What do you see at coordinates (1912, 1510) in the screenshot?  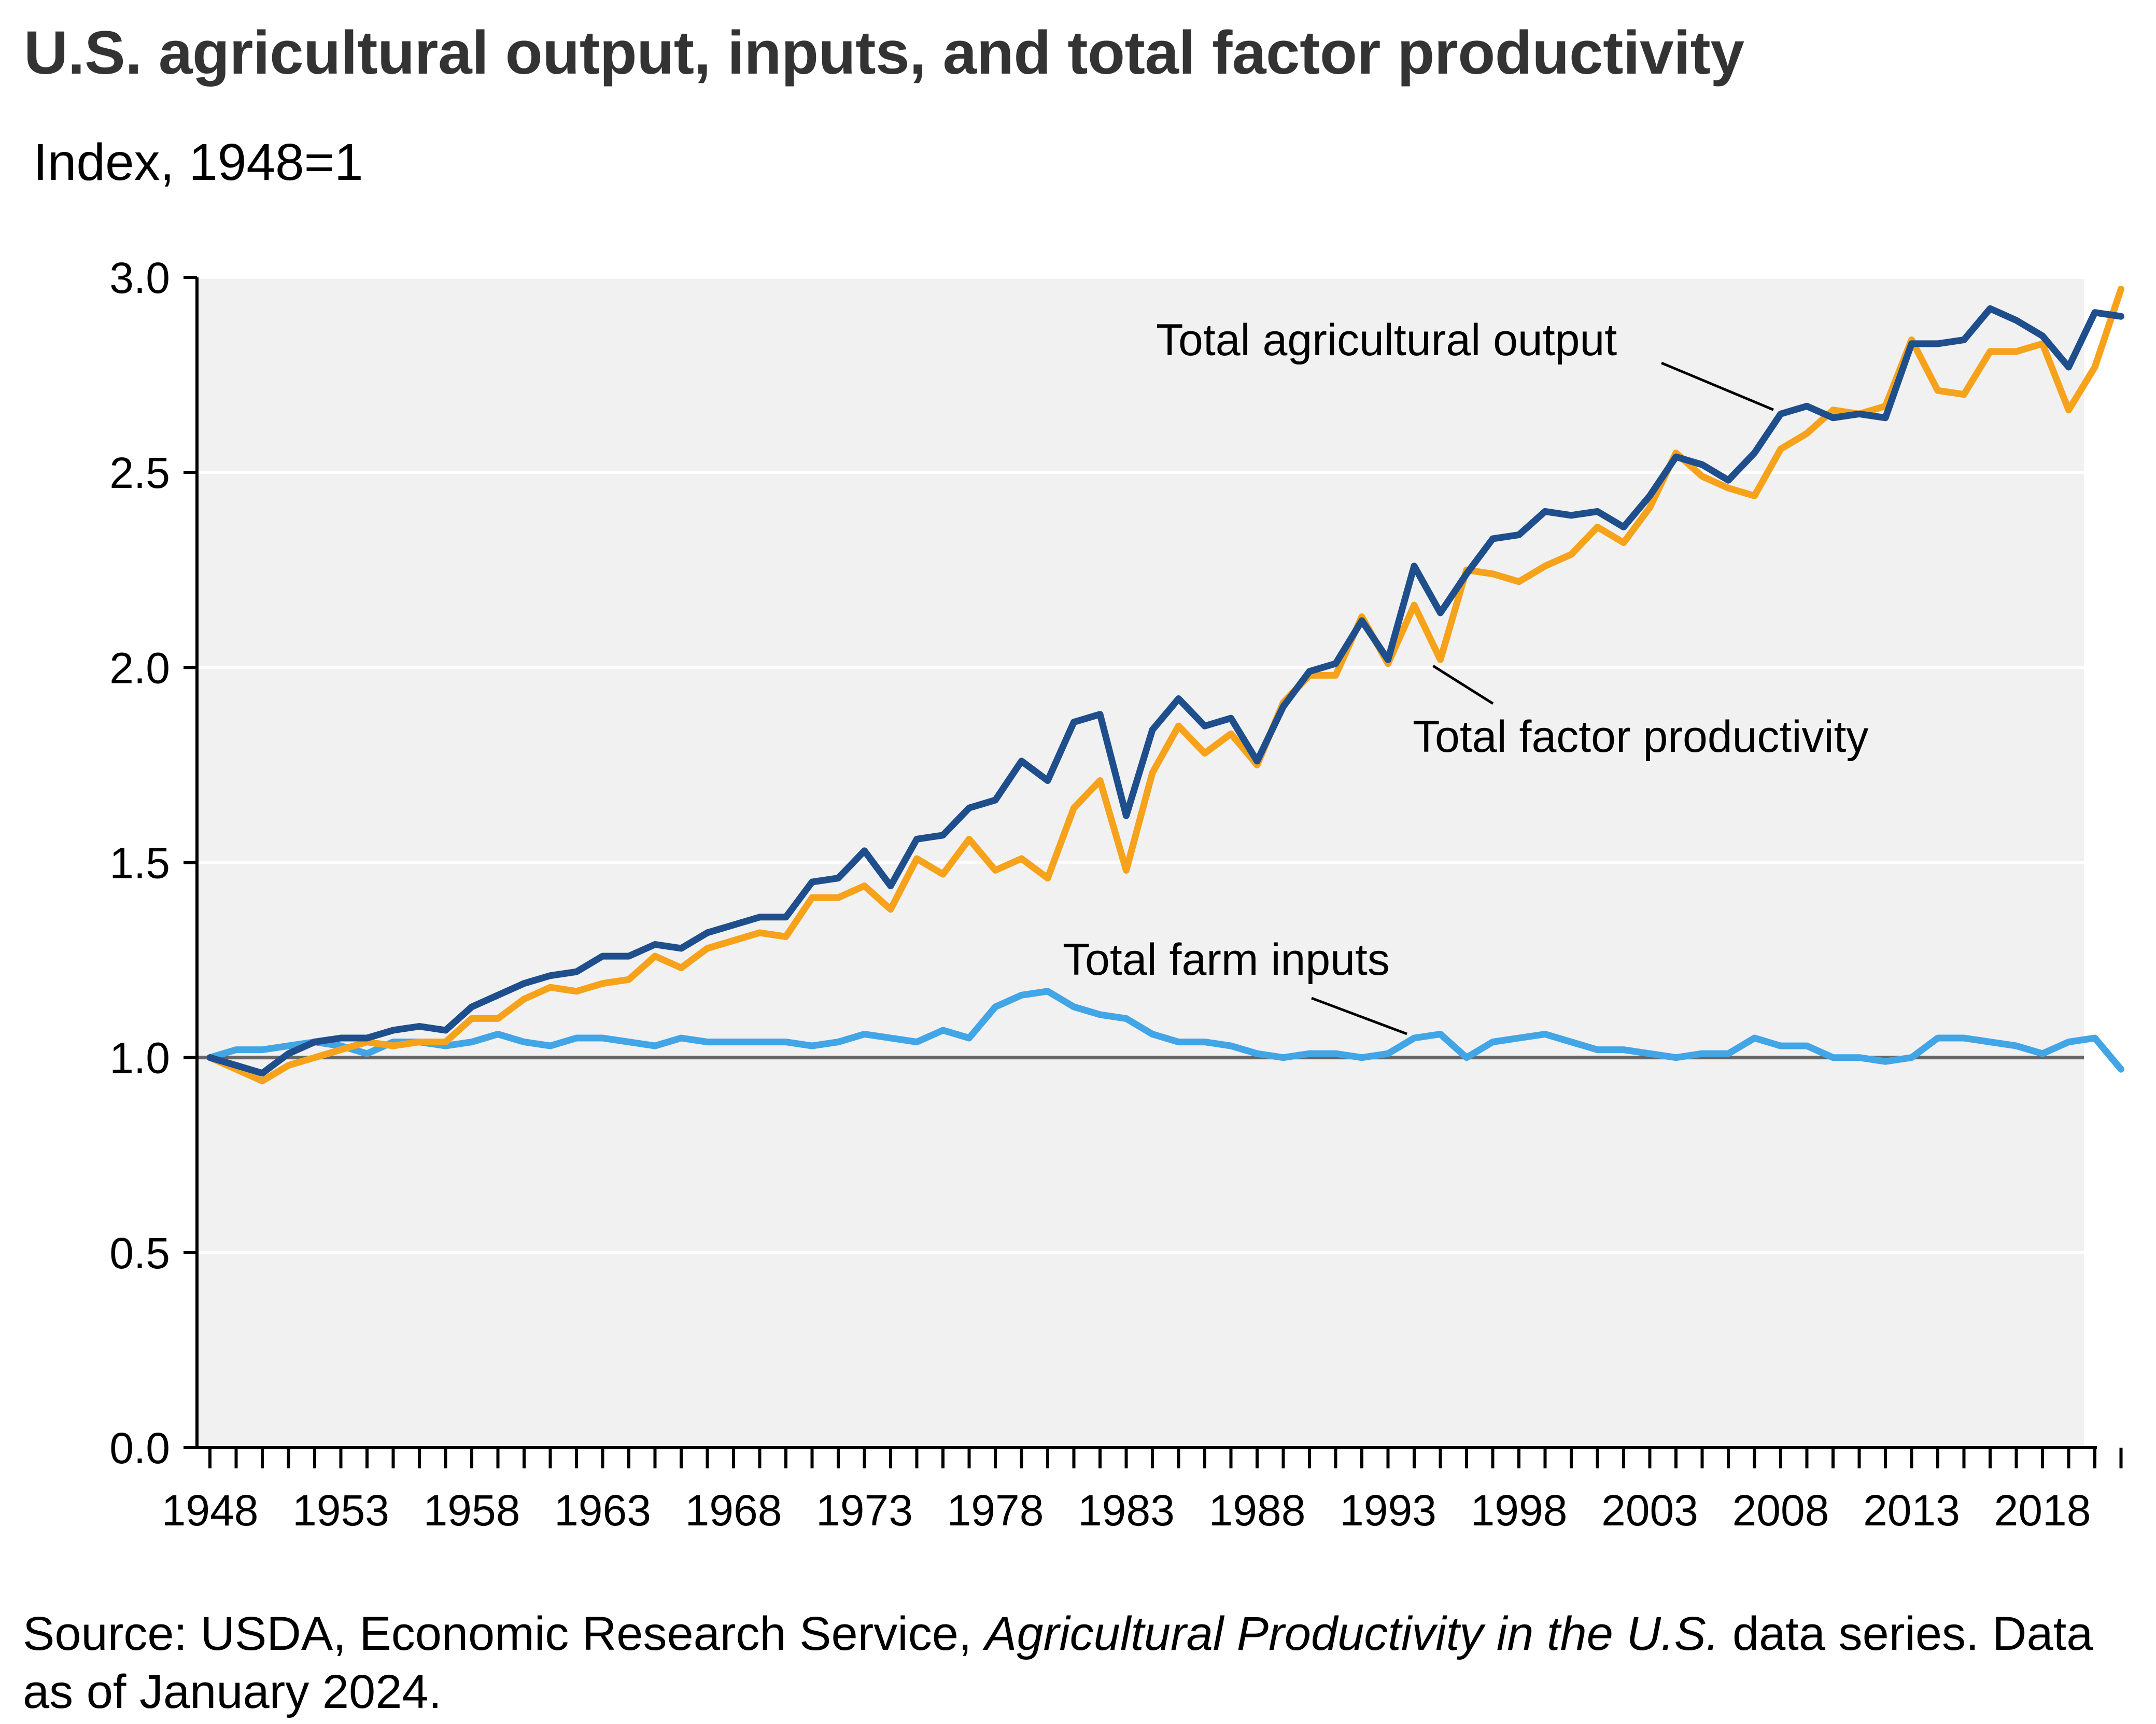 I see `x-tick-label: 2013` at bounding box center [1912, 1510].